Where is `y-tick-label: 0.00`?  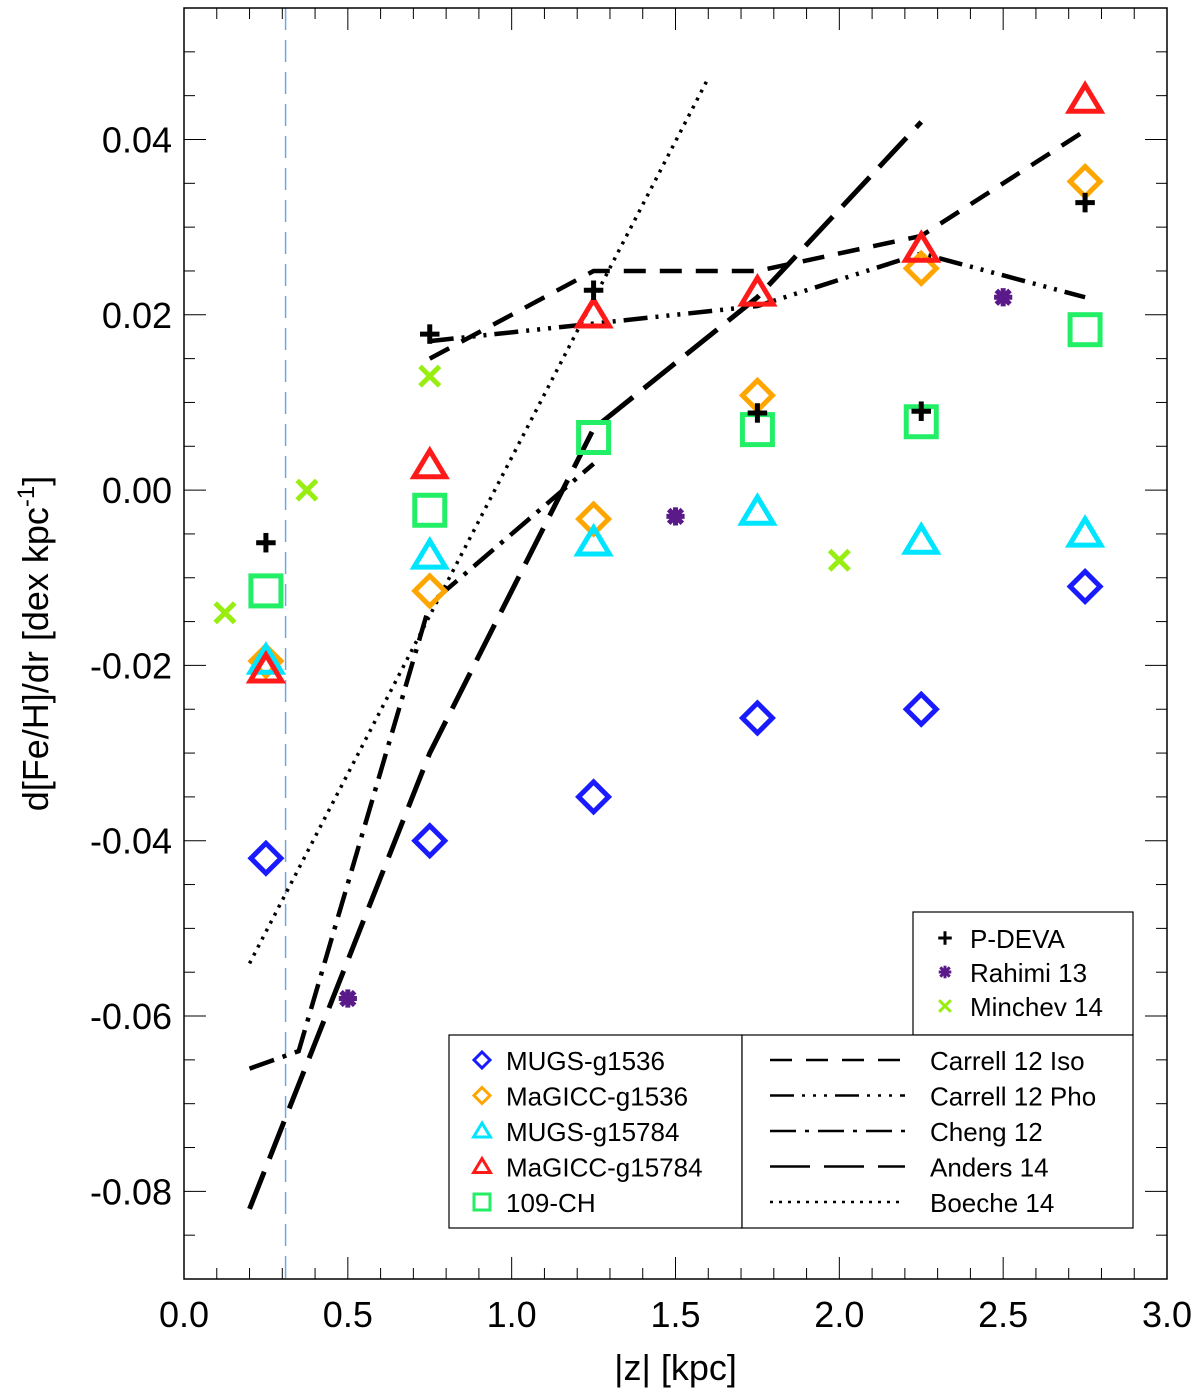 y-tick-label: 0.00 is located at coordinates (137, 490).